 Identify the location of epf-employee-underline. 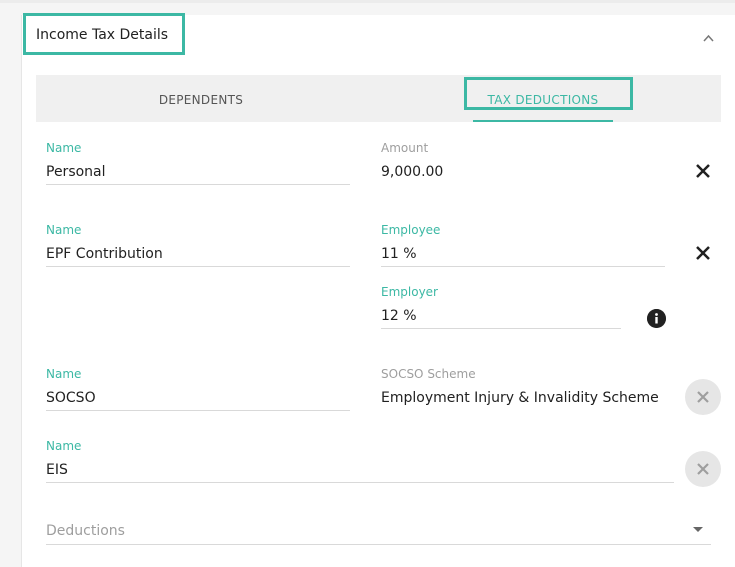
(523, 266).